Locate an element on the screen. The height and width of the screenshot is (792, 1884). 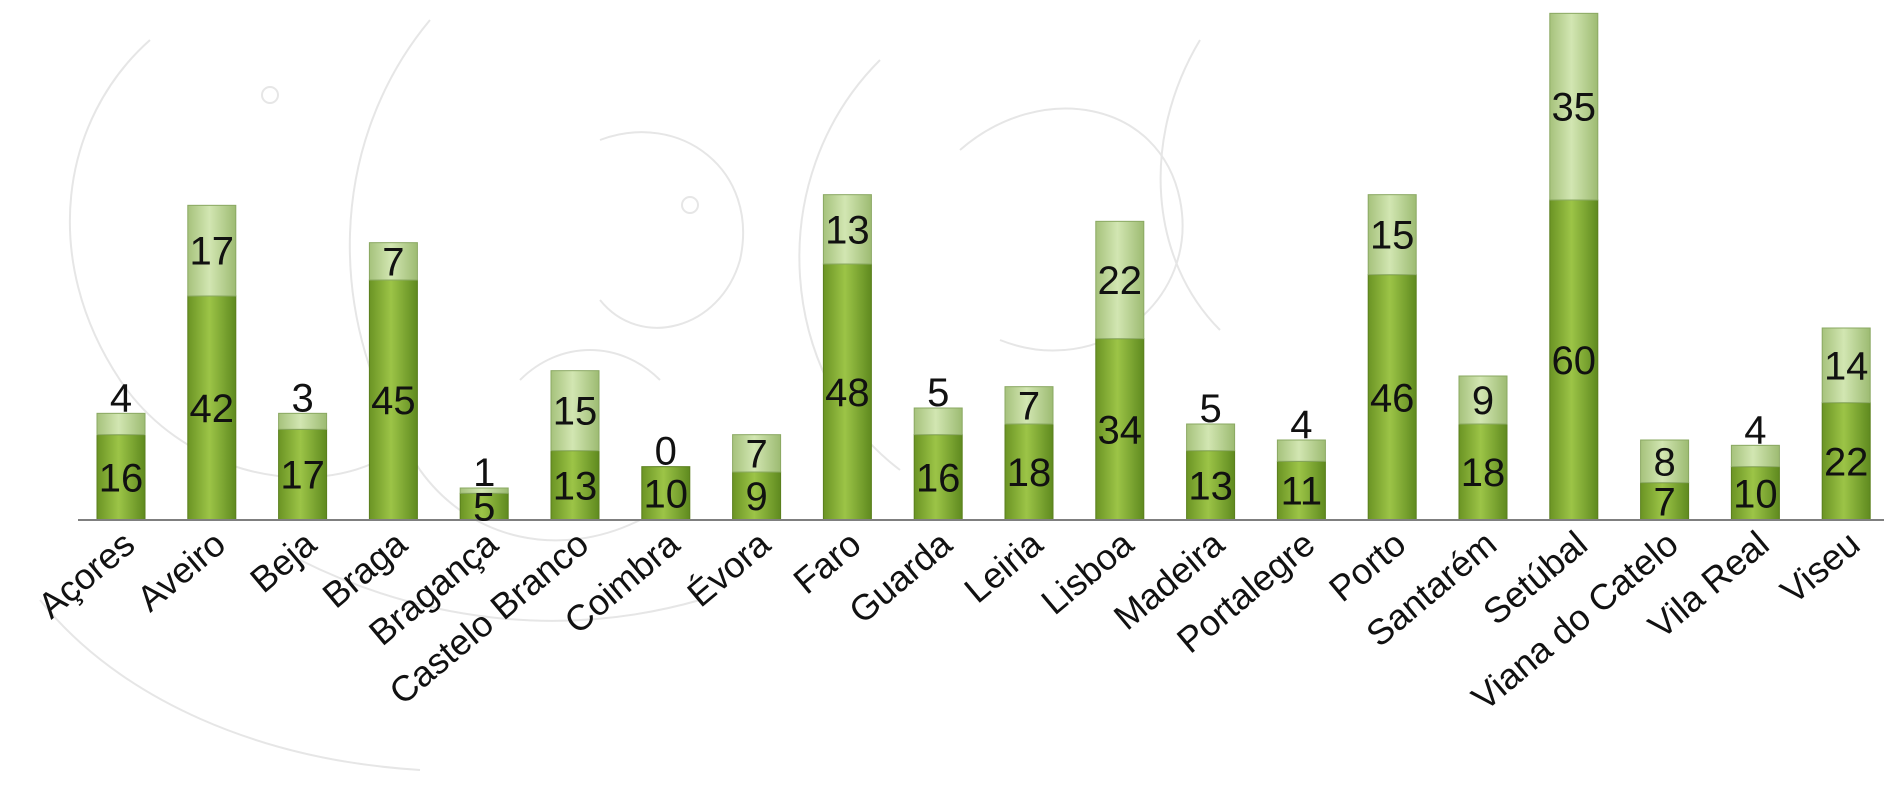
bar-segment-top-evora is located at coordinates (757, 453).